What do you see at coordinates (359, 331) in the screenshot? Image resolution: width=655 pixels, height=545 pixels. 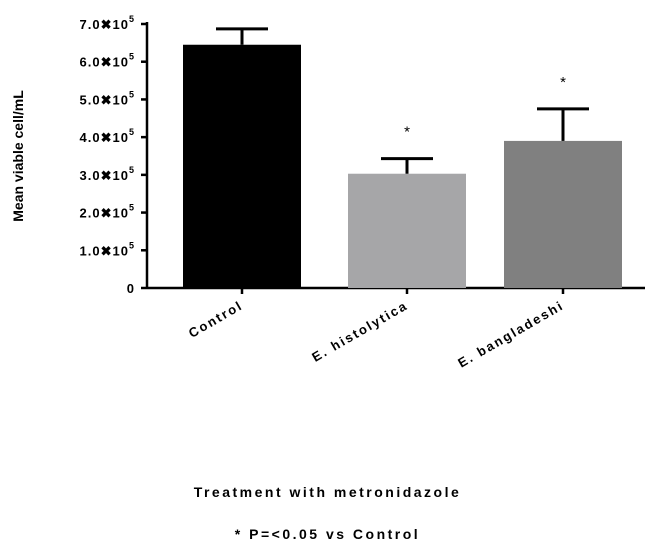 I see `x-tick-label: E. histolytica` at bounding box center [359, 331].